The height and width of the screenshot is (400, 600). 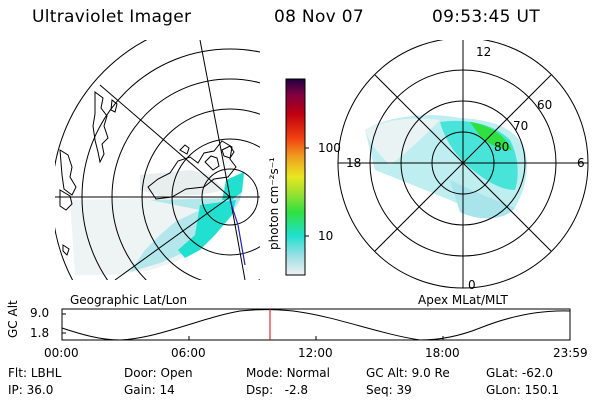 I want to click on altitude-ticks, so click(x=253, y=326).